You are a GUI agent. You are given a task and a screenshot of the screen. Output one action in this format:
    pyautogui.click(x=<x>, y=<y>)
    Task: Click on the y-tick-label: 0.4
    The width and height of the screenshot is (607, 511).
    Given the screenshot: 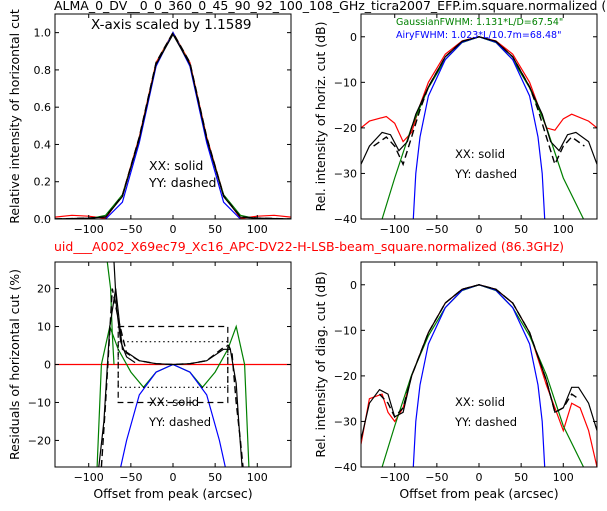 What is the action you would take?
    pyautogui.click(x=43, y=144)
    